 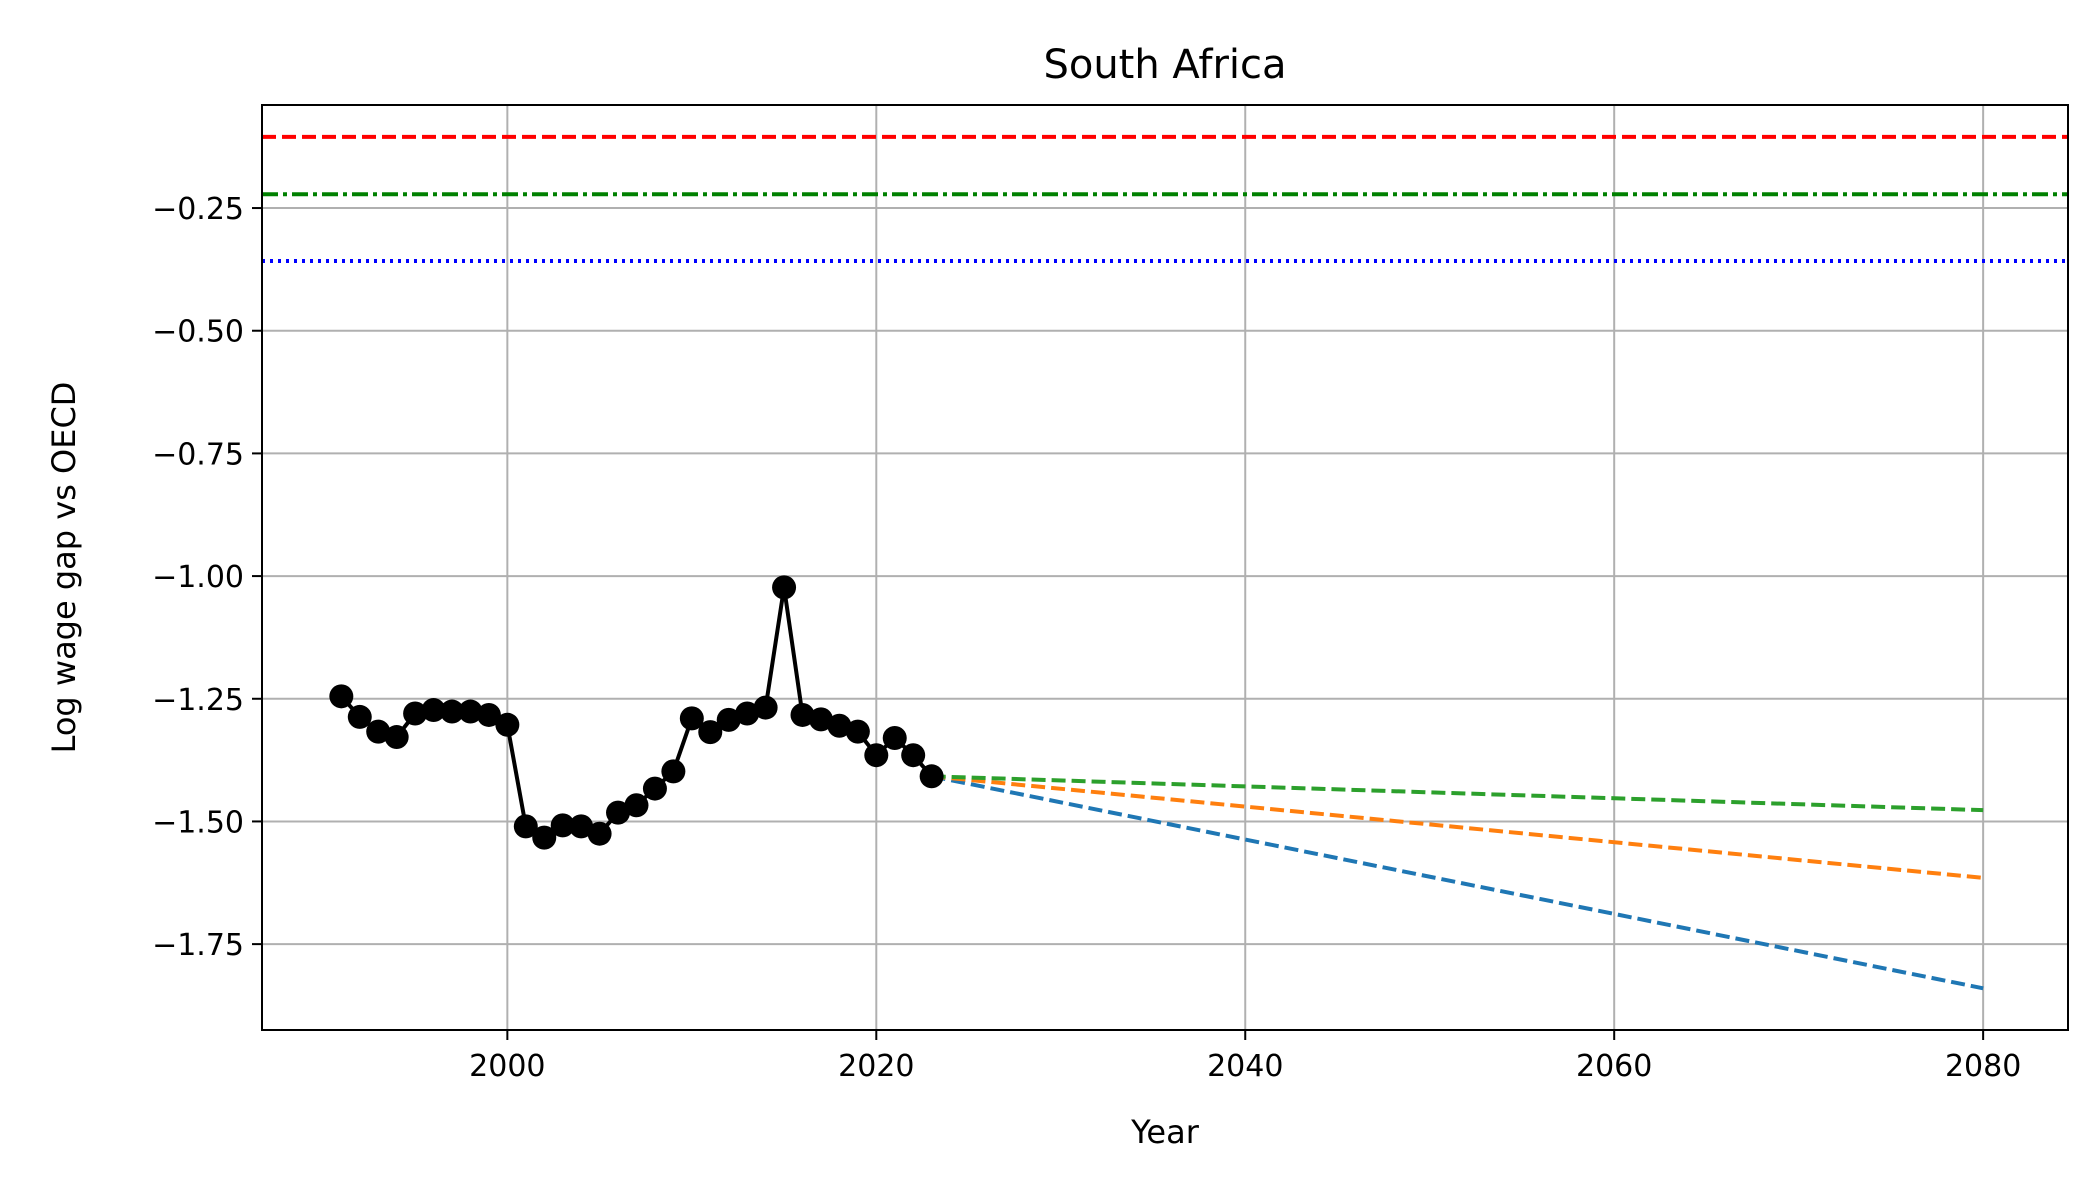 What do you see at coordinates (198, 700) in the screenshot?
I see `y-tick-label: −1.25` at bounding box center [198, 700].